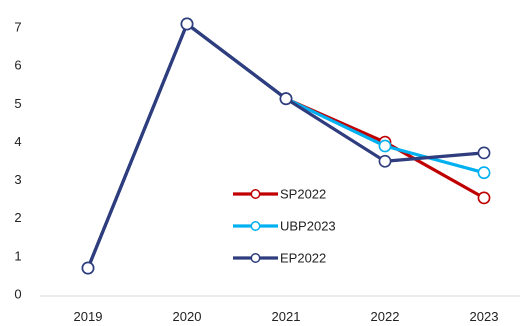 The image size is (525, 326). I want to click on legend-item: EP2022, so click(279, 258).